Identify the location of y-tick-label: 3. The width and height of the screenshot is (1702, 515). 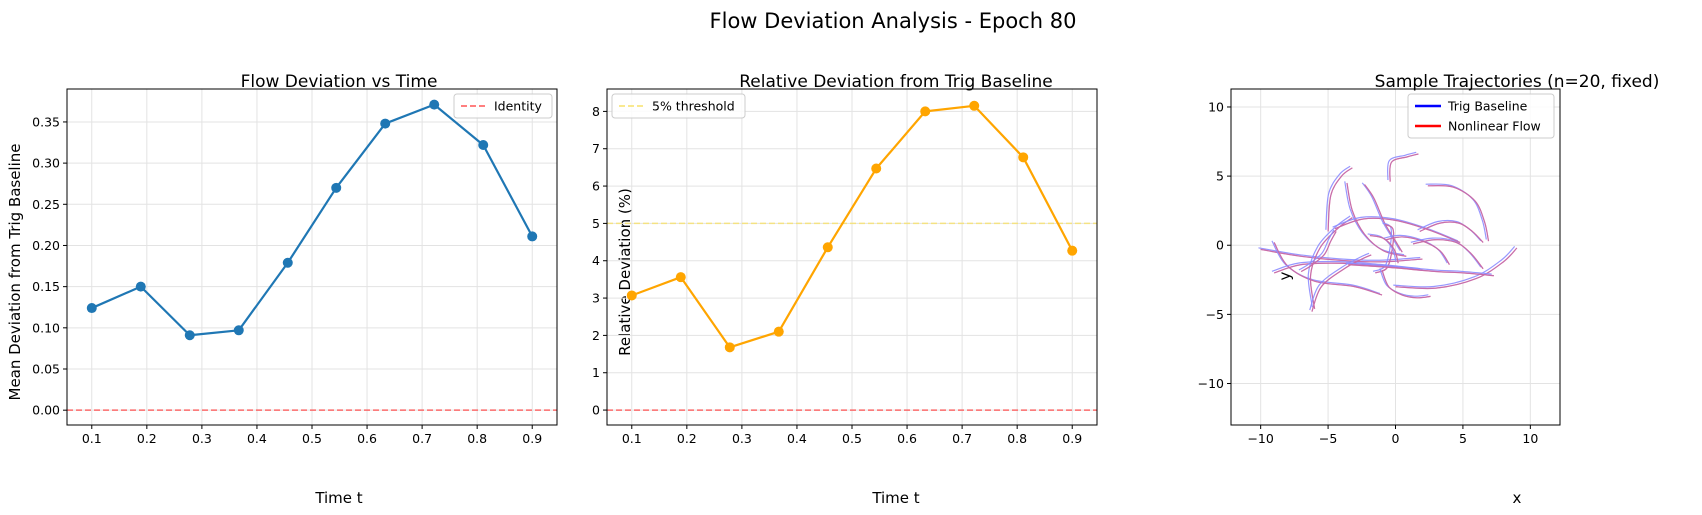
(596, 298).